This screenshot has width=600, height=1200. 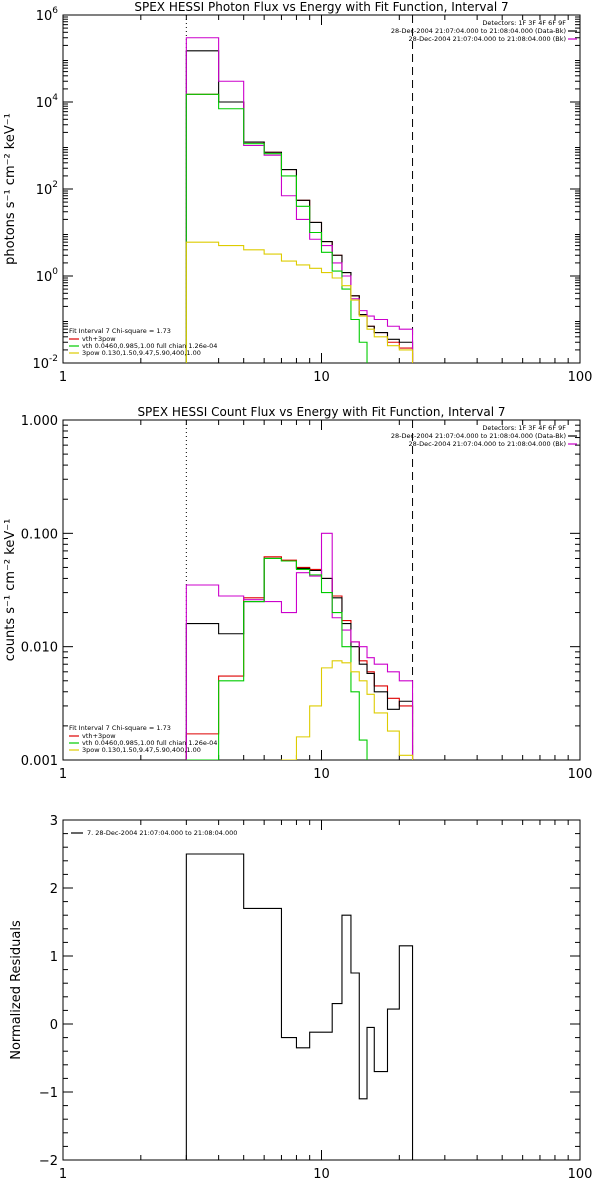 I want to click on y-tick-exponent: 0, so click(x=55, y=272).